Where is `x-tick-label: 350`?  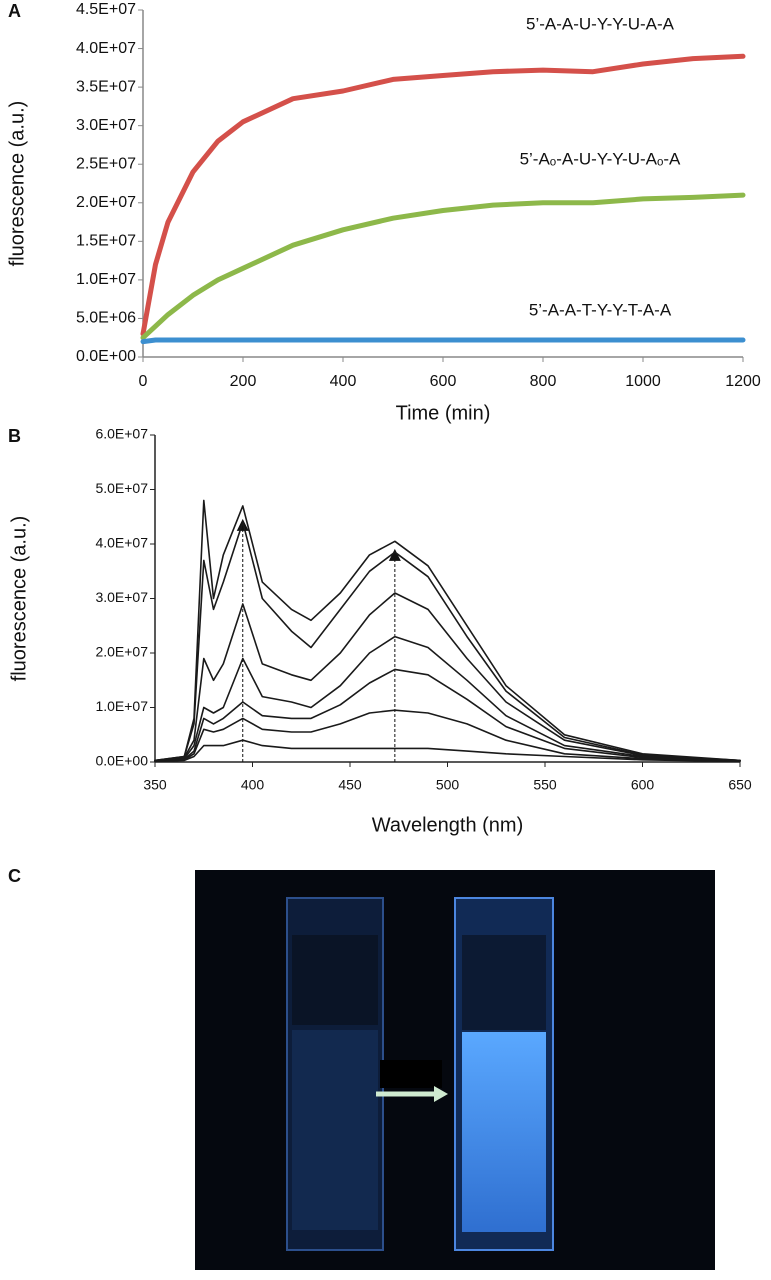
x-tick-label: 350 is located at coordinates (155, 785).